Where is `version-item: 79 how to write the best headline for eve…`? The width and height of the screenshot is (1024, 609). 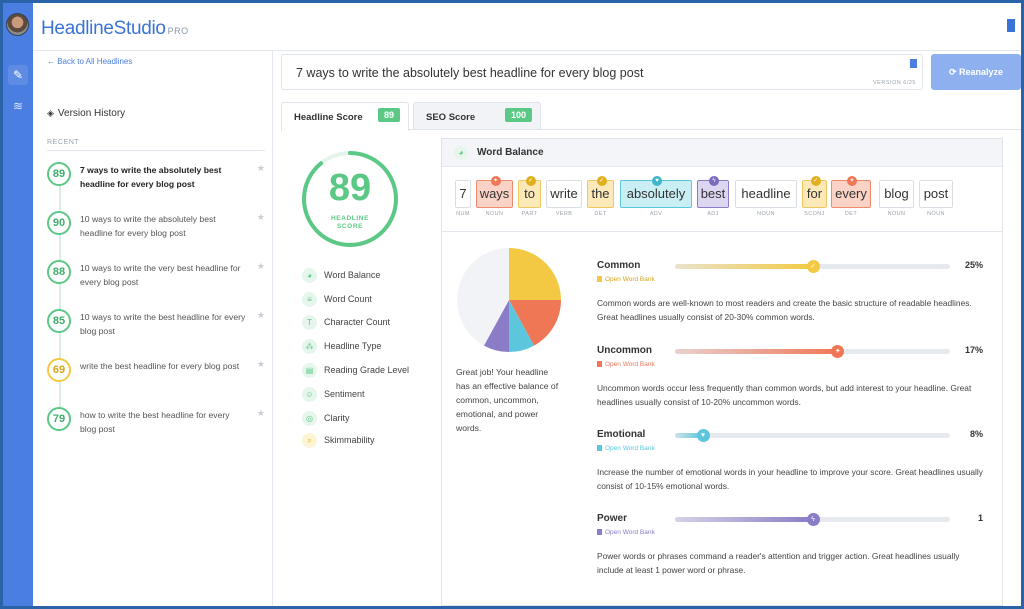 version-item: 79 how to write the best headline for eve… is located at coordinates (158, 423).